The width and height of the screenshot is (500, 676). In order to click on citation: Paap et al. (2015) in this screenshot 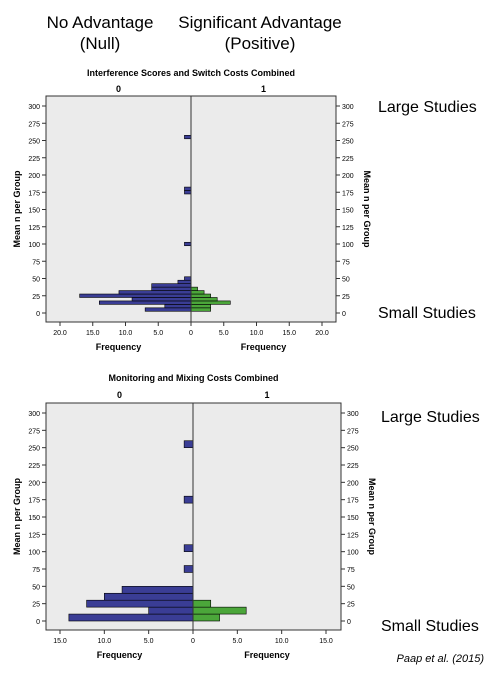, I will do `click(440, 659)`.